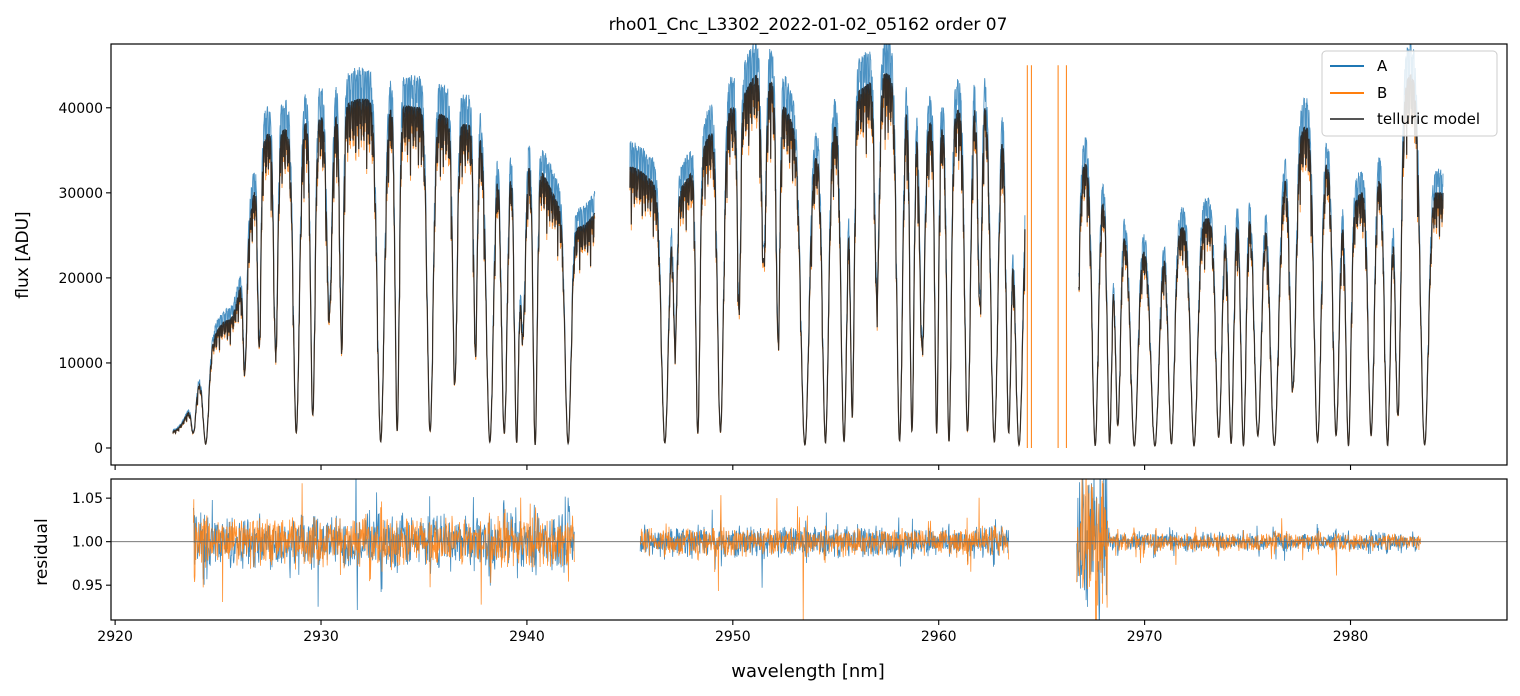 Image resolution: width=1520 pixels, height=696 pixels. I want to click on flux-y-tick-label: 20000, so click(80, 279).